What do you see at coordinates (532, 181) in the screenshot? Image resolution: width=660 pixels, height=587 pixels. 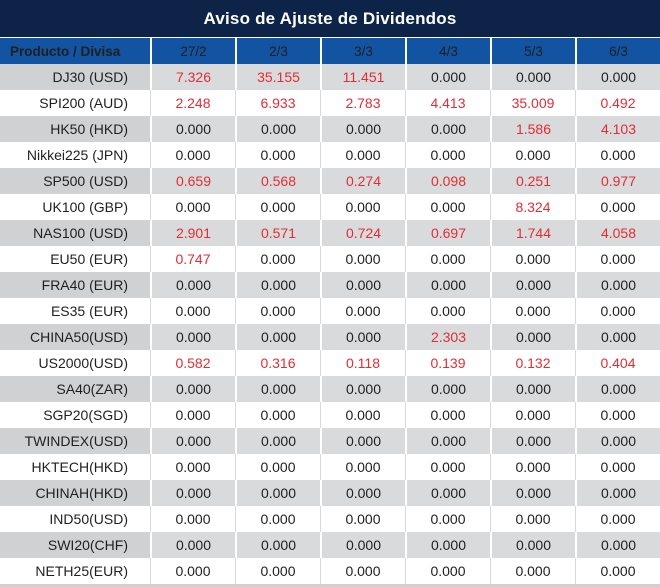 I see `value-cell: 0.251` at bounding box center [532, 181].